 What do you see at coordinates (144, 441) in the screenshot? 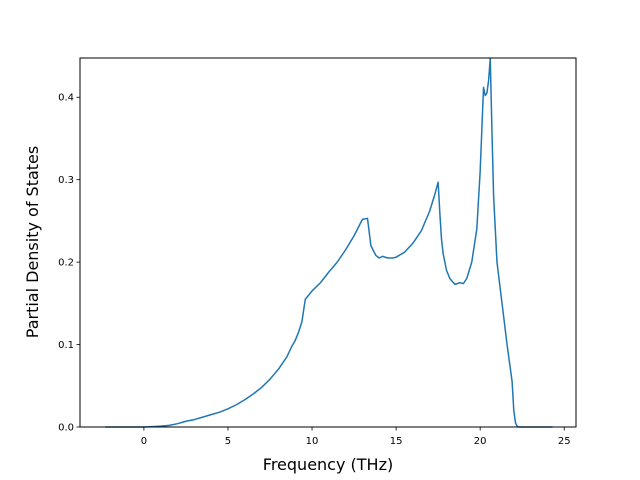
I see `x-tick-label: 0` at bounding box center [144, 441].